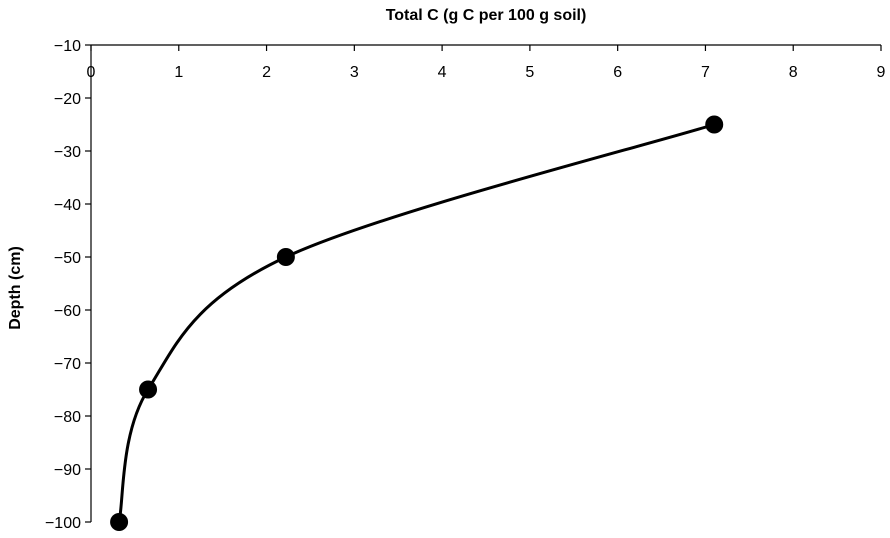  Describe the element at coordinates (705, 72) in the screenshot. I see `x-tick-label: 7` at that location.